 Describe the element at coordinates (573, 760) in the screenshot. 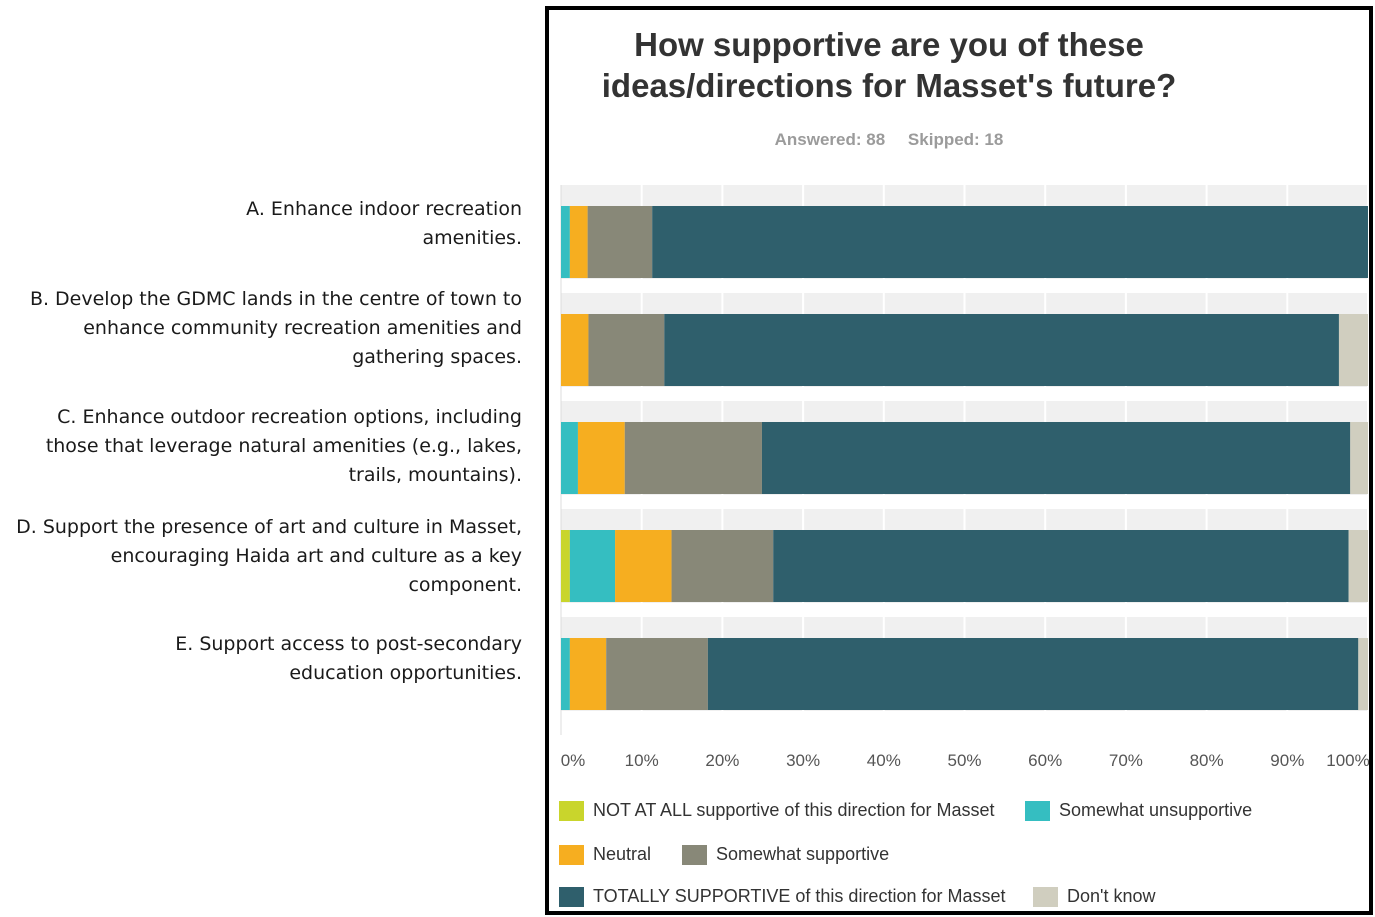

I see `x-tick-label: 0%` at that location.